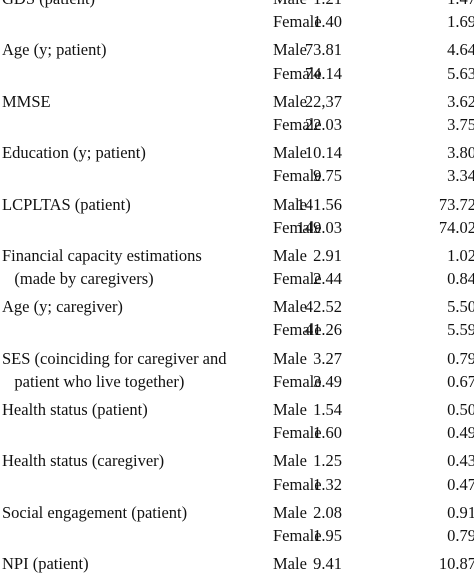 The image size is (474, 575). What do you see at coordinates (54, 50) in the screenshot?
I see `variable-cell: Age (y; patient)` at bounding box center [54, 50].